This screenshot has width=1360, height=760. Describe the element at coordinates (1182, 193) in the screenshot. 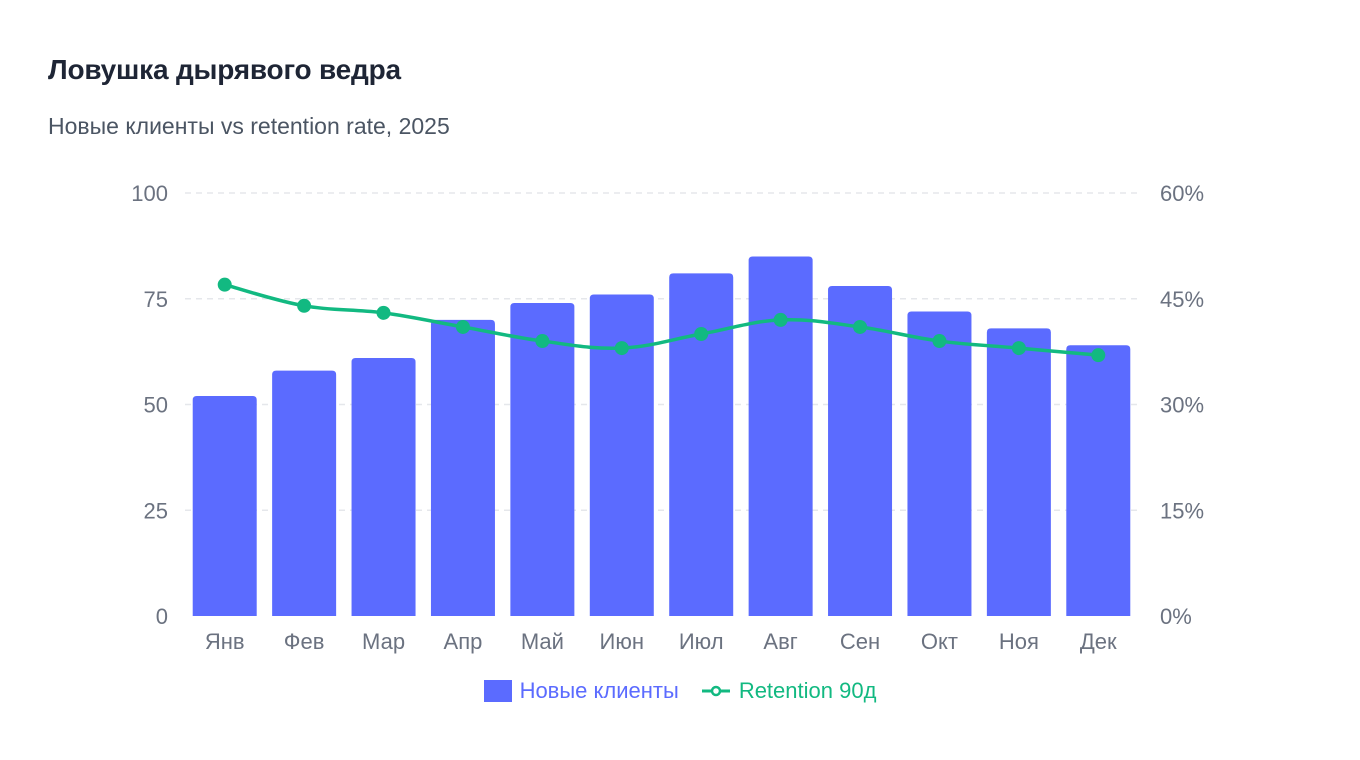

I see `y-right-tick-label: 60%` at that location.